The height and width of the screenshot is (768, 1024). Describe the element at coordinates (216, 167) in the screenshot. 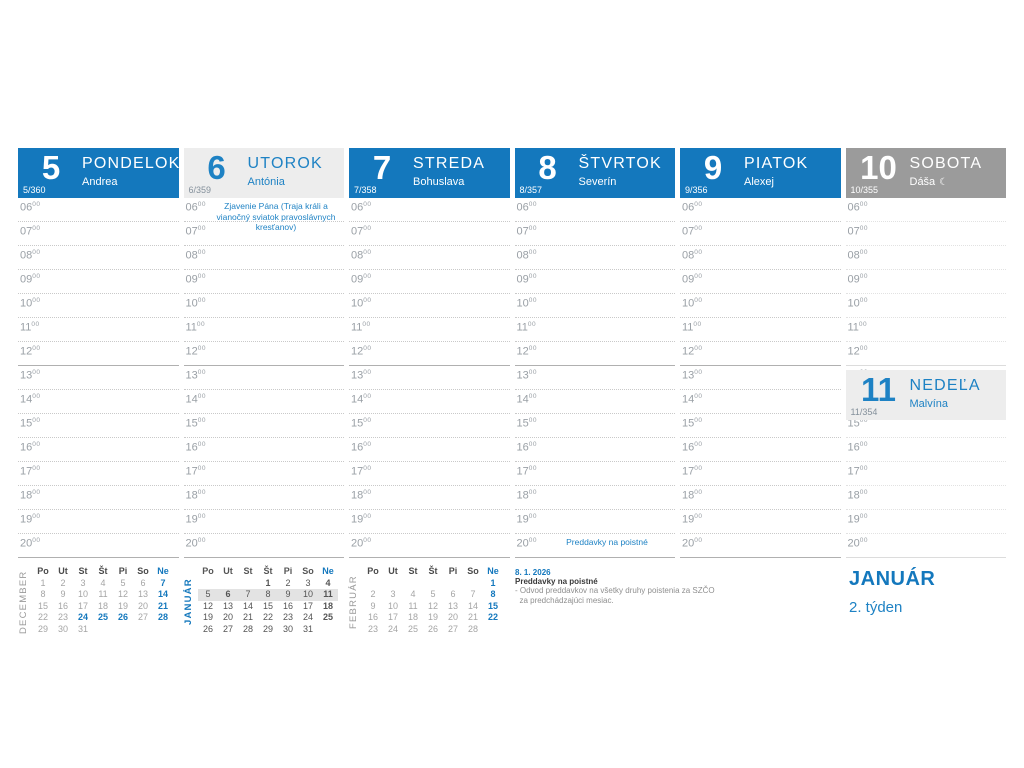

I see `day-number: 6` at that location.